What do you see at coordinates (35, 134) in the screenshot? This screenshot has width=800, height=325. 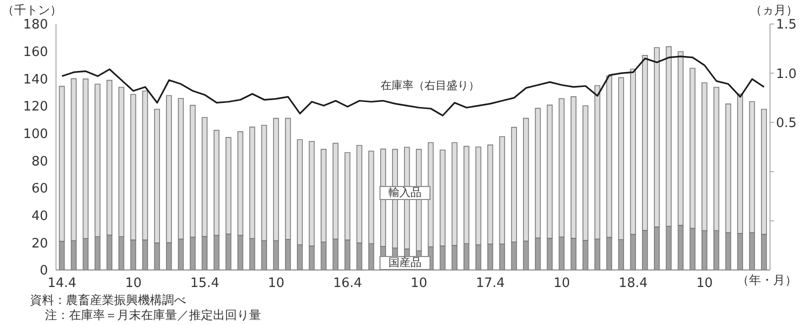 I see `y-tick-label: 100` at bounding box center [35, 134].